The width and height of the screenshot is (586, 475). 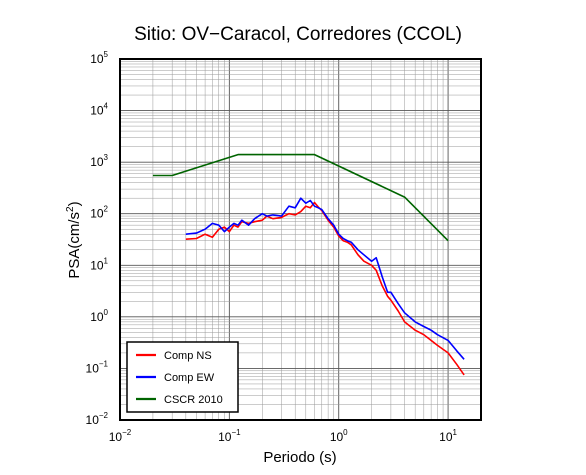 What do you see at coordinates (99, 58) in the screenshot?
I see `y-tick-label: 10⁵` at bounding box center [99, 58].